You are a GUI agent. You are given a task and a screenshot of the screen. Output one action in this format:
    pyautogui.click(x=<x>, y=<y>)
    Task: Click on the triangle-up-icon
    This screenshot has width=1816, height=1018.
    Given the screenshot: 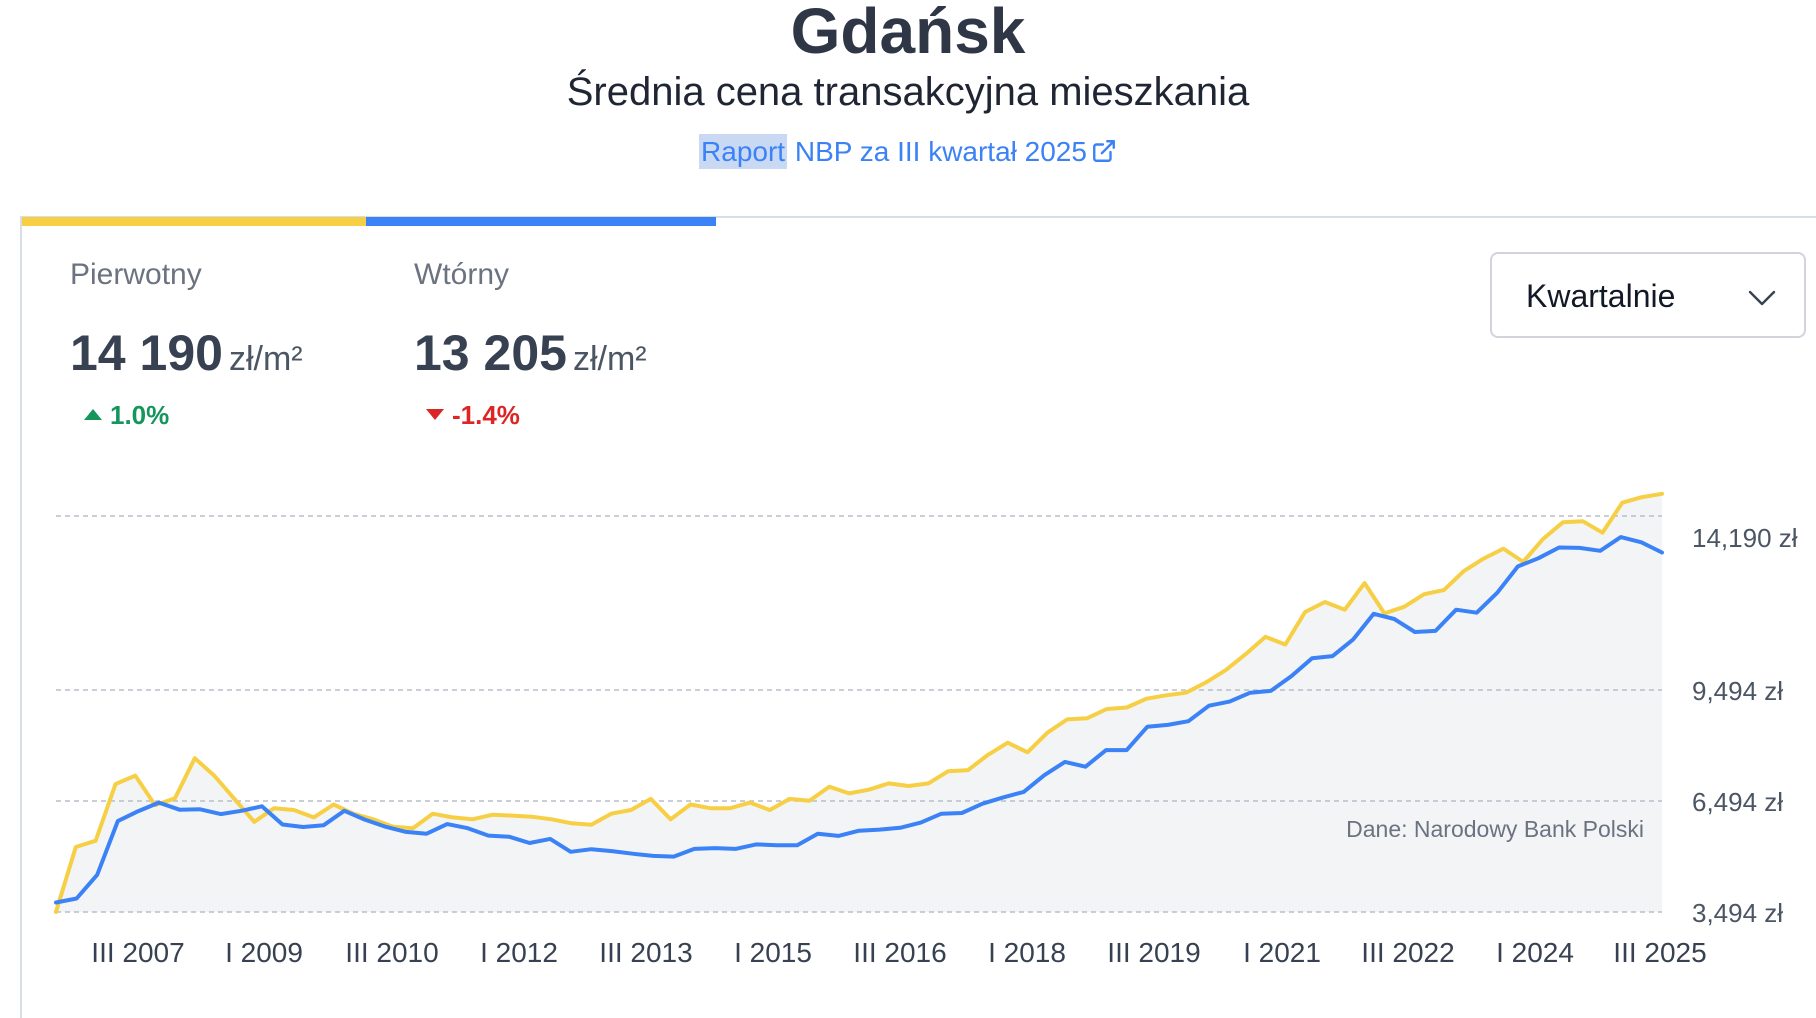 What is the action you would take?
    pyautogui.click(x=93, y=414)
    